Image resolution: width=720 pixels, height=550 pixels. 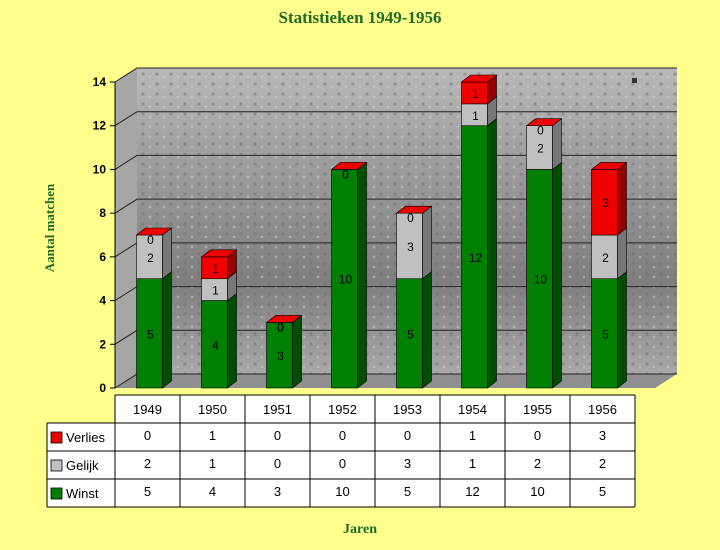 What do you see at coordinates (277, 409) in the screenshot?
I see `x-tick-label: 1951` at bounding box center [277, 409].